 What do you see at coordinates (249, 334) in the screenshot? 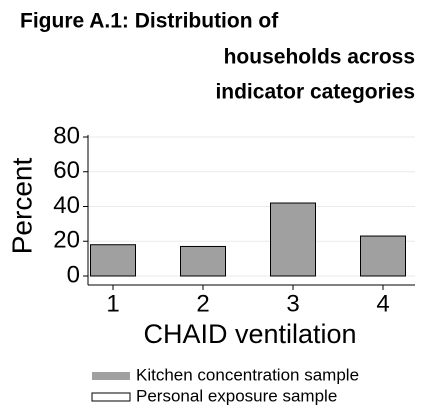
I see `x-axis-label: CHAID ventilation` at bounding box center [249, 334].